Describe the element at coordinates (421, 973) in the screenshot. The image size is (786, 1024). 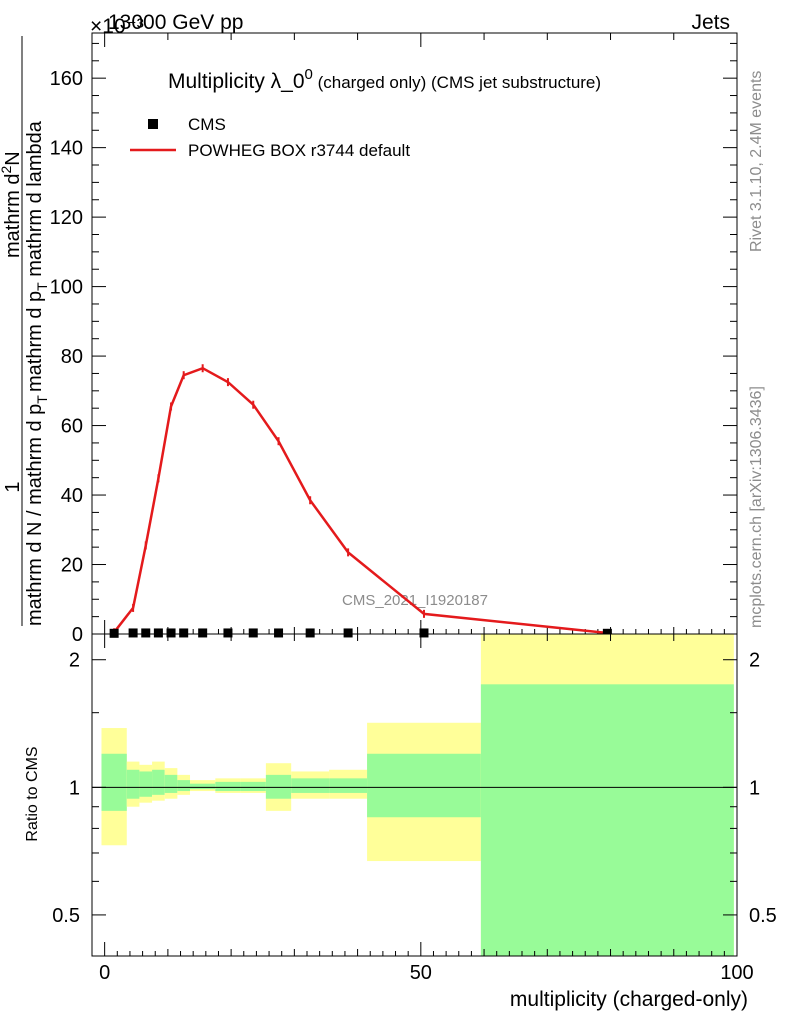
I see `x-tick-label: 50` at that location.